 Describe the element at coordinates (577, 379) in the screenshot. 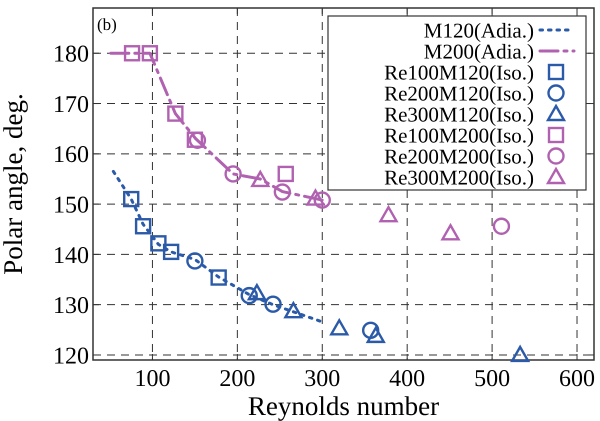

I see `x-tick-label: 600` at that location.